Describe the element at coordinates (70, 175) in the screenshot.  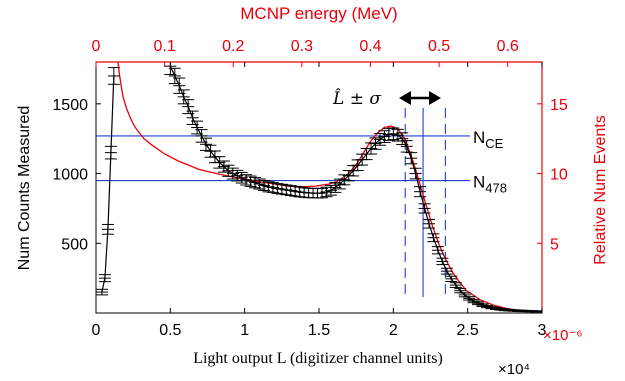
I see `y-tick-label: 1000` at that location.